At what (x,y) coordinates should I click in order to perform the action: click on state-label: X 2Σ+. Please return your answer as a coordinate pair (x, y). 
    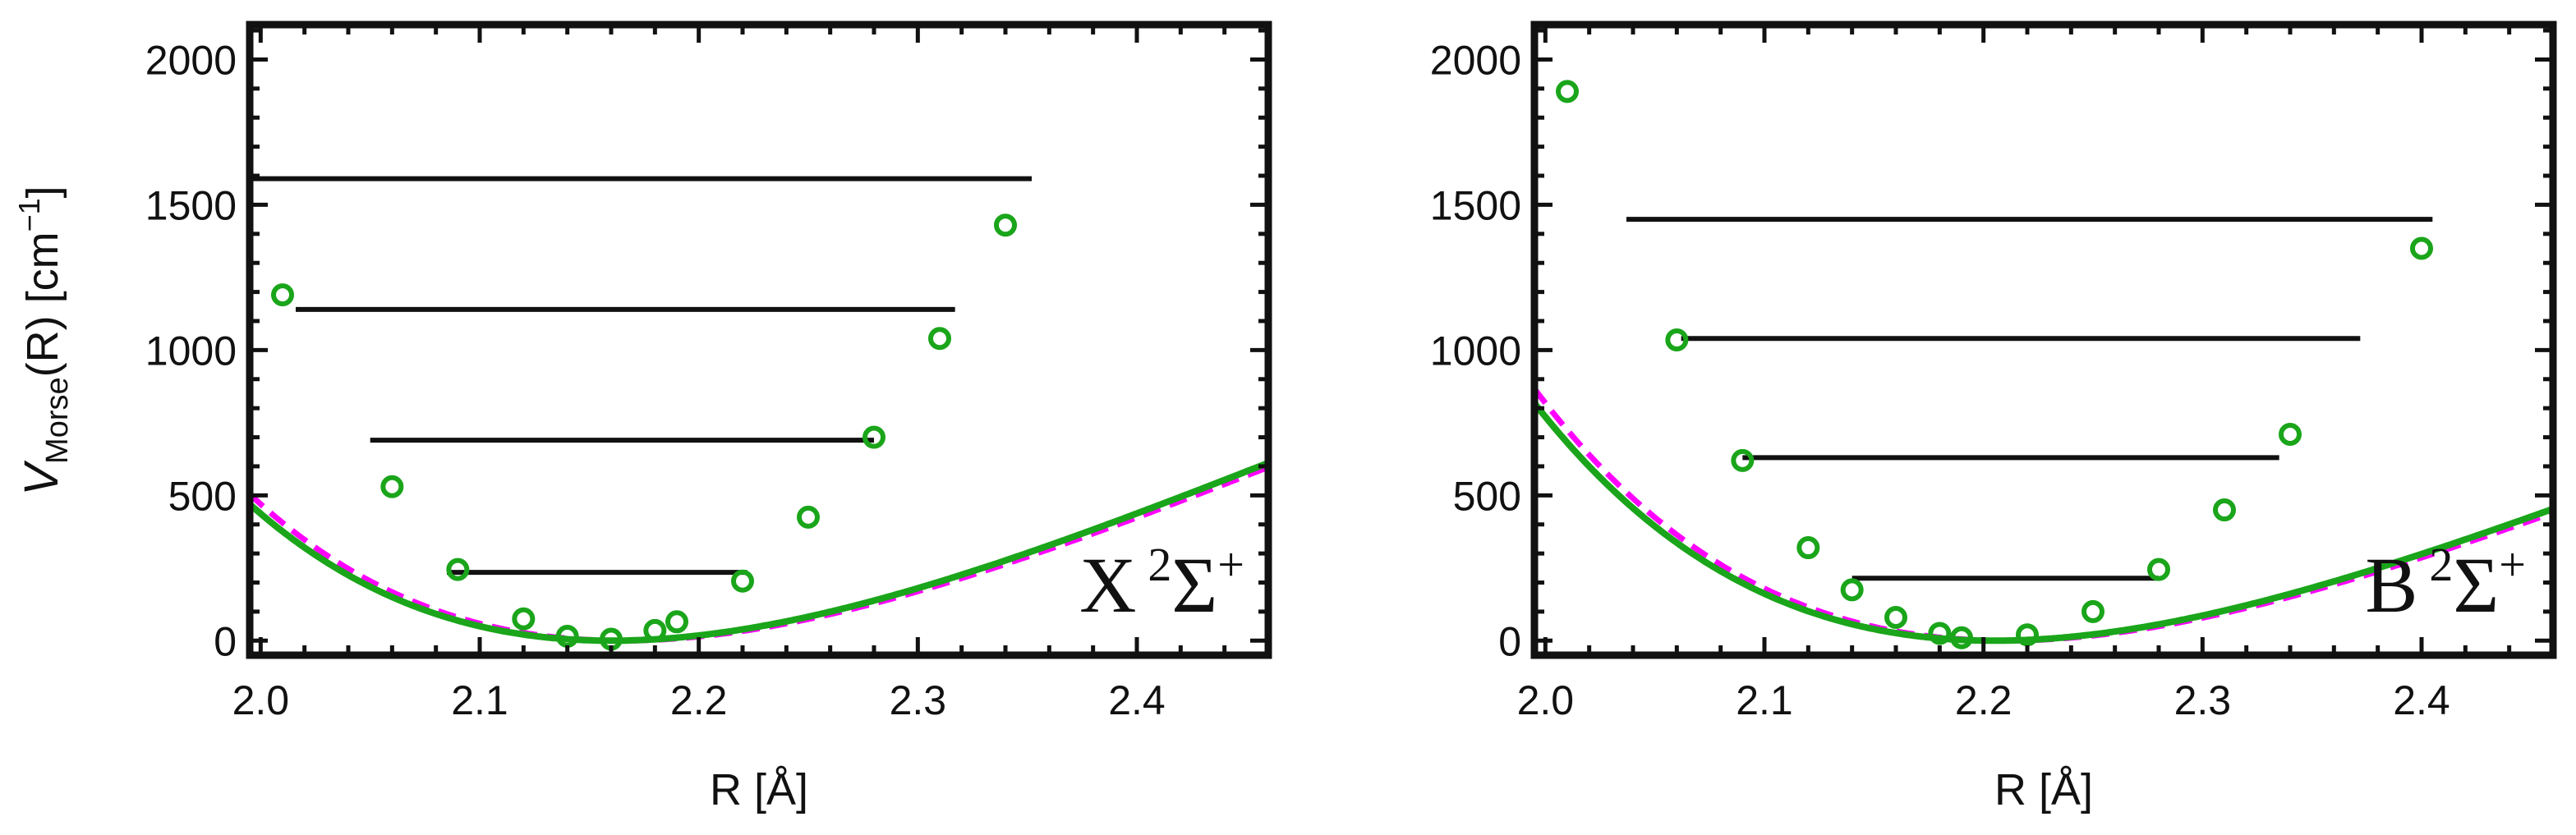
    Looking at the image, I should click on (1161, 583).